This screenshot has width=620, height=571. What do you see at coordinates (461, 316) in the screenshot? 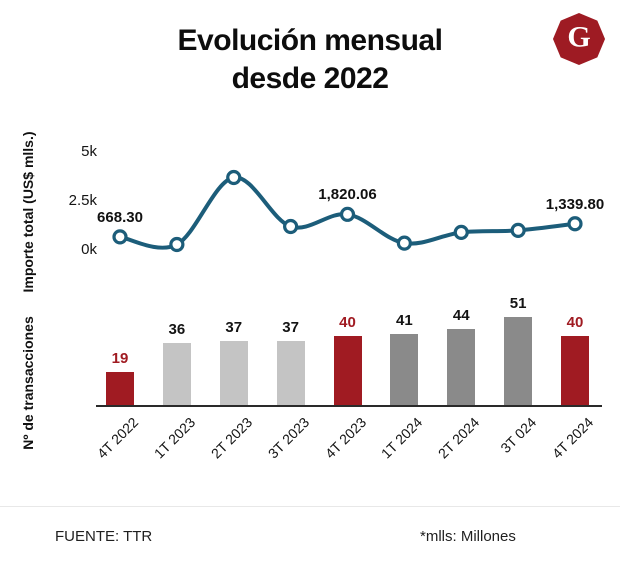
I see `bar-value-label: 44` at bounding box center [461, 316].